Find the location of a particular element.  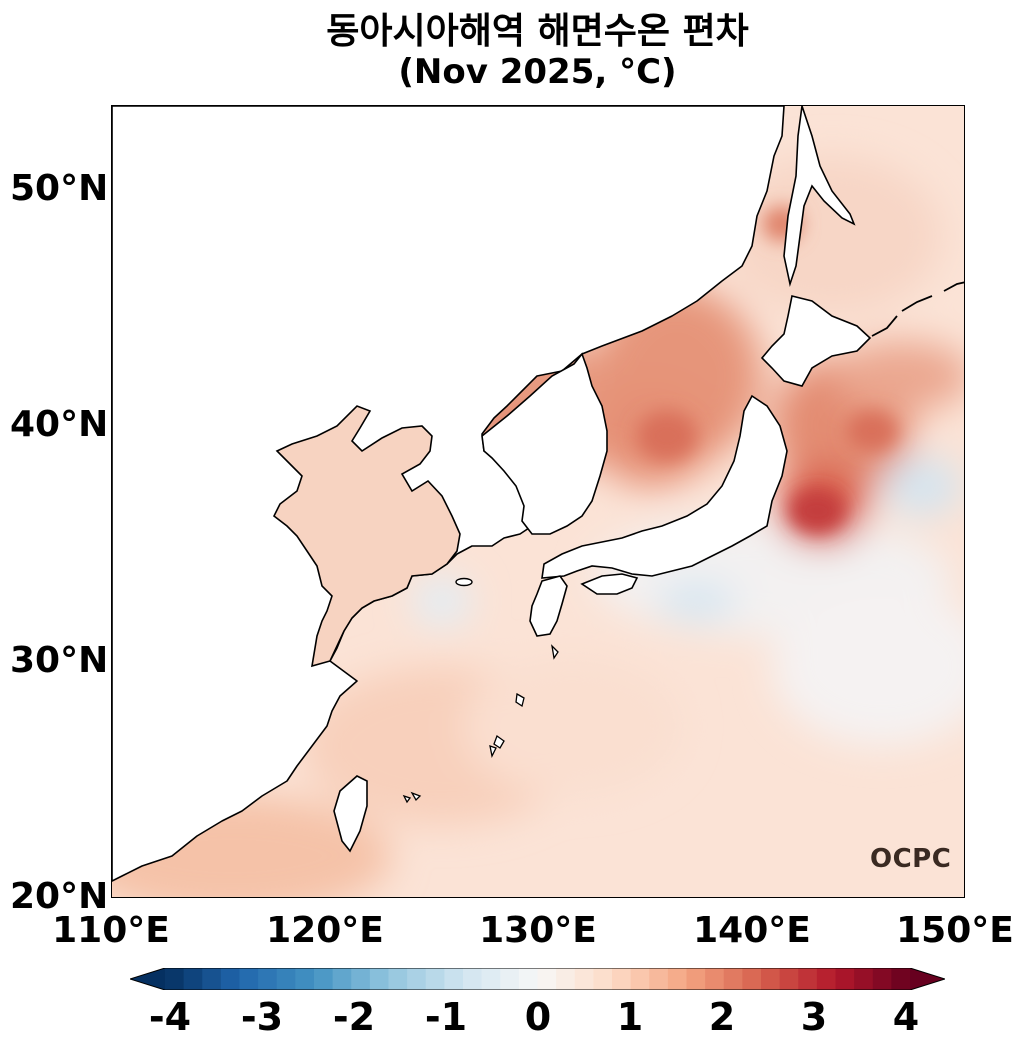

lat-tick-label: 20°N is located at coordinates (59, 896).